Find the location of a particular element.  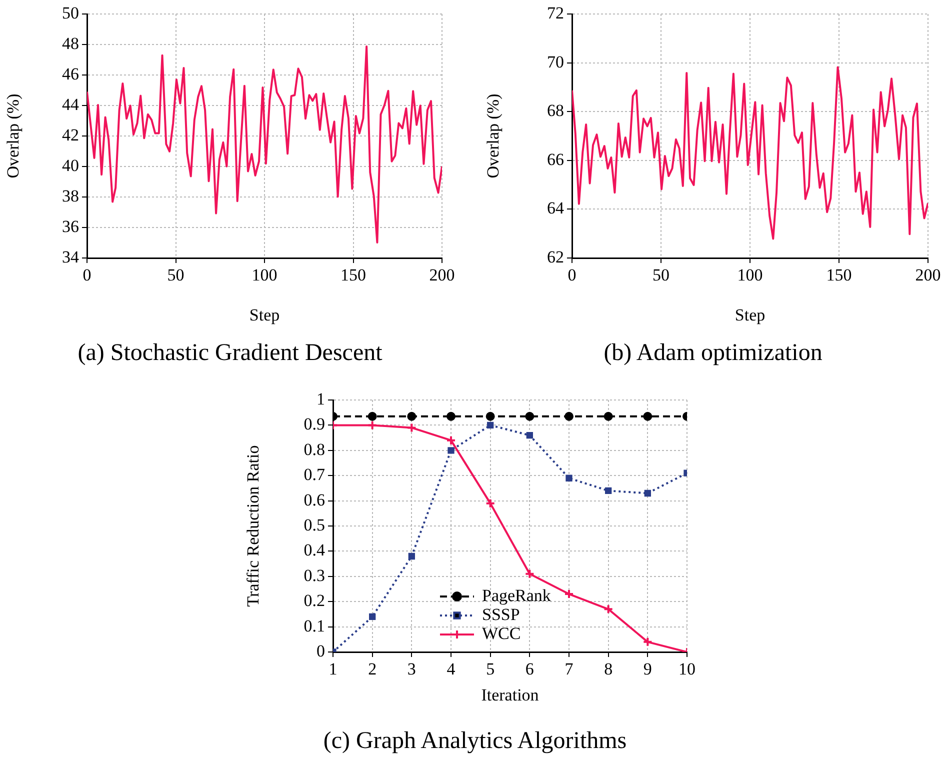

x-tick-label: 2 is located at coordinates (372, 669).